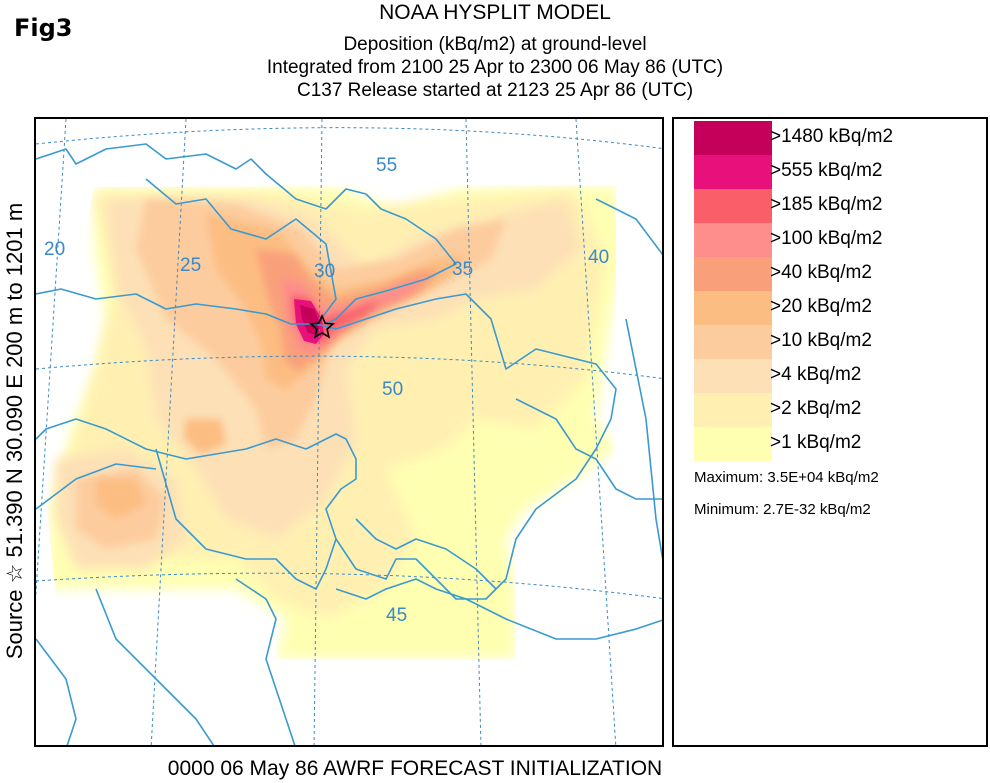 This screenshot has height=783, width=990. What do you see at coordinates (392, 389) in the screenshot?
I see `latitude-label-50: 50` at bounding box center [392, 389].